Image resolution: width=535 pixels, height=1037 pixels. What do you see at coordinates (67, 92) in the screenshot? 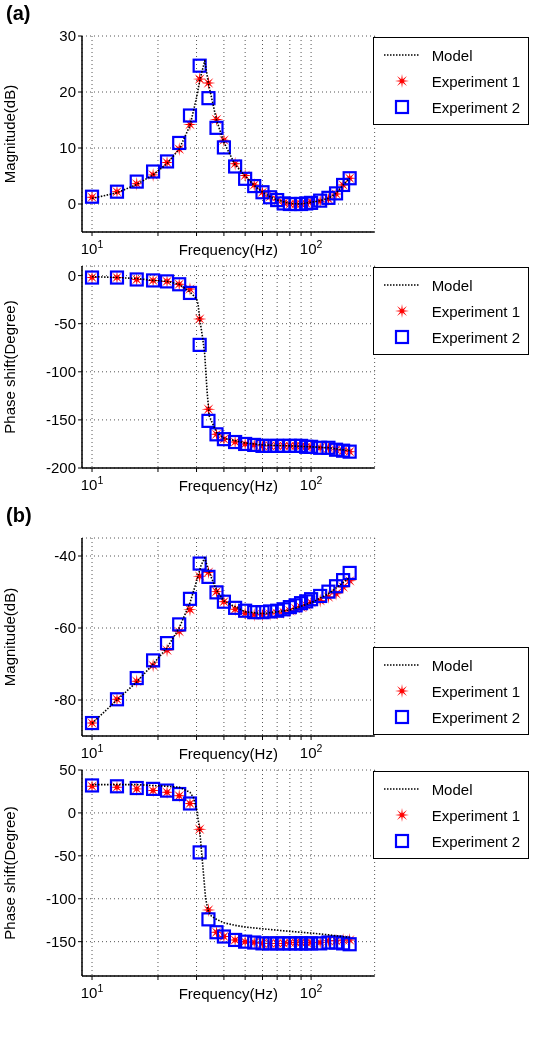
I see `y-tick-label: 20` at bounding box center [67, 92].